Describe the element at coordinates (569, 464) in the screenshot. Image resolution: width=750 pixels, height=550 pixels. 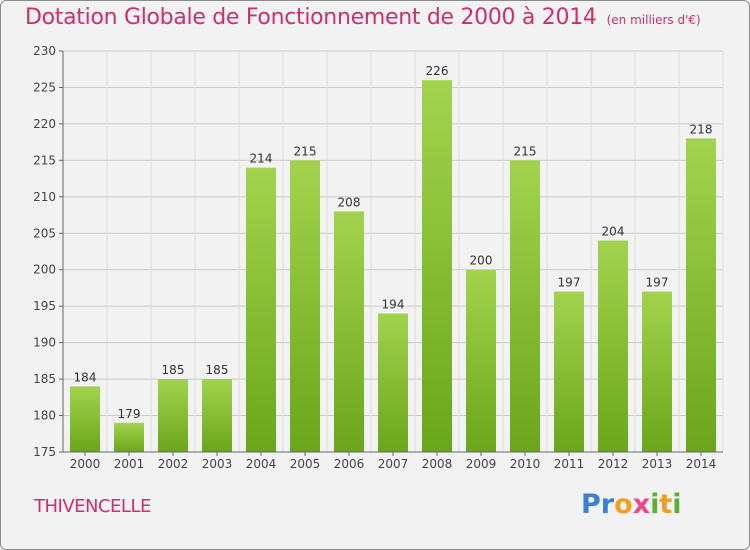
I see `x-tick-label: 2011` at that location.